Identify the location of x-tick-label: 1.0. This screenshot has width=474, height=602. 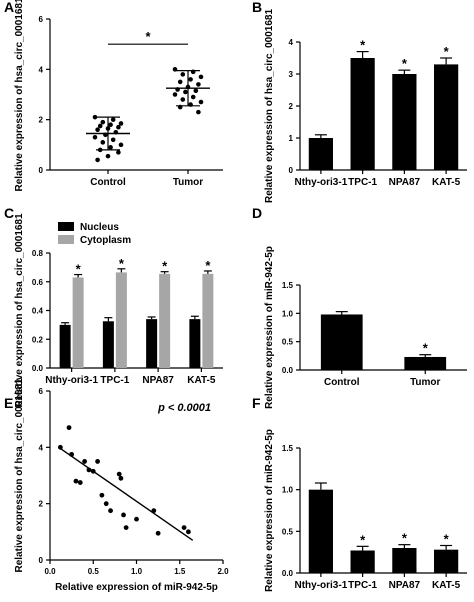
(137, 571).